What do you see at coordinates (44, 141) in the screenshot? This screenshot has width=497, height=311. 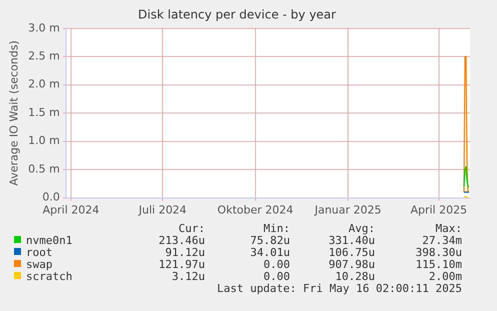 I see `y-tick-label: 1.0 m` at bounding box center [44, 141].